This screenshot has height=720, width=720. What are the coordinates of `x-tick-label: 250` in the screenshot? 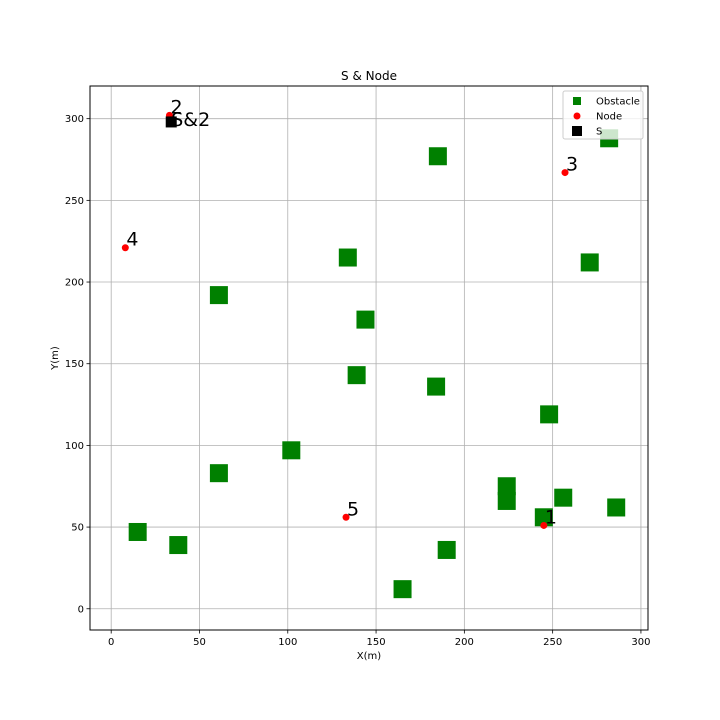 It's located at (552, 642).